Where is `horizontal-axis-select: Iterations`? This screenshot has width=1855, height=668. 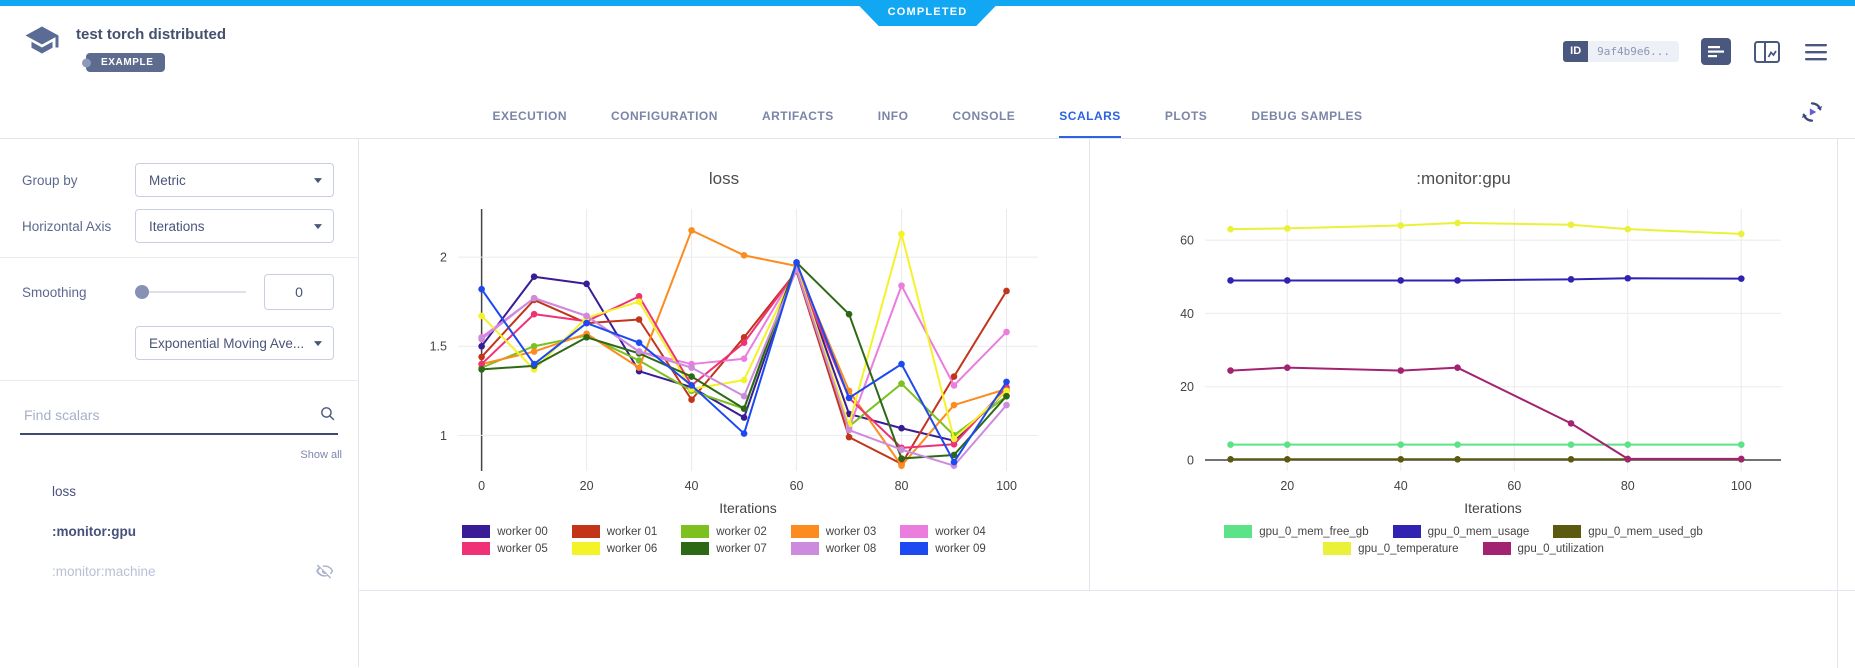
horizontal-axis-select: Iterations is located at coordinates (234, 226).